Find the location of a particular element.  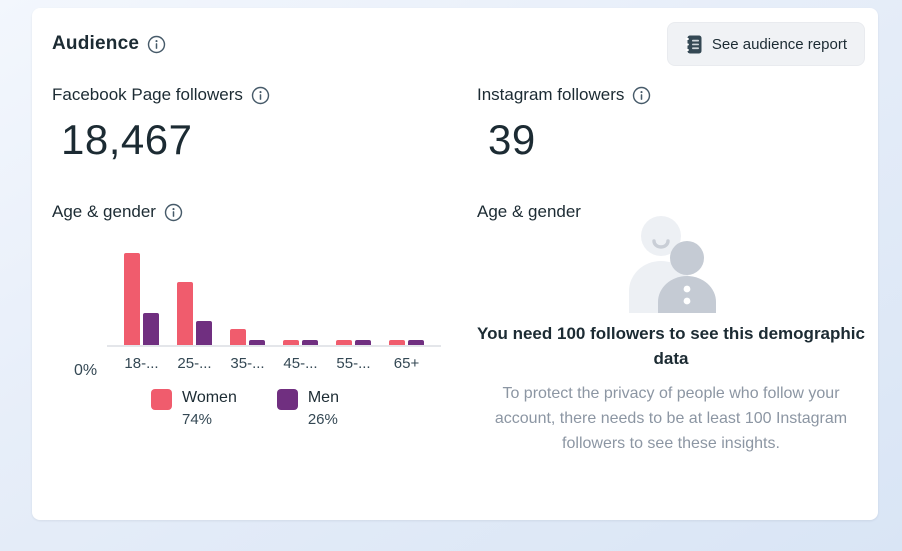

chart-group: 65+ is located at coordinates (406, 308).